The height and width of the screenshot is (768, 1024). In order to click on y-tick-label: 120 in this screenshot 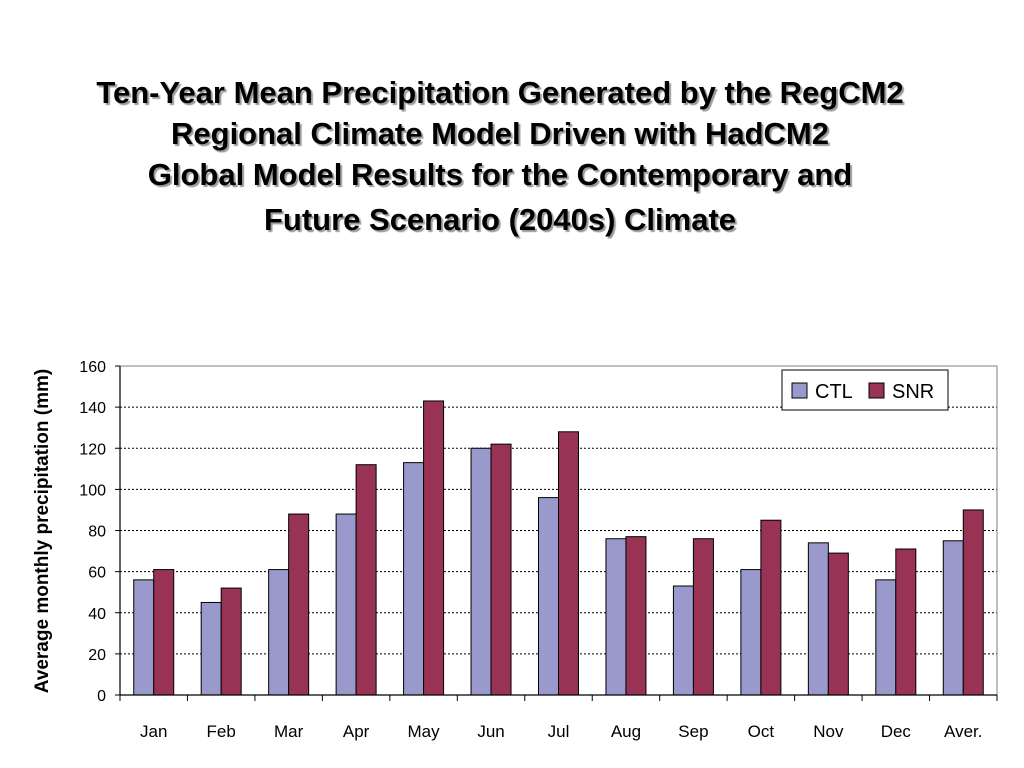, I will do `click(92, 449)`.